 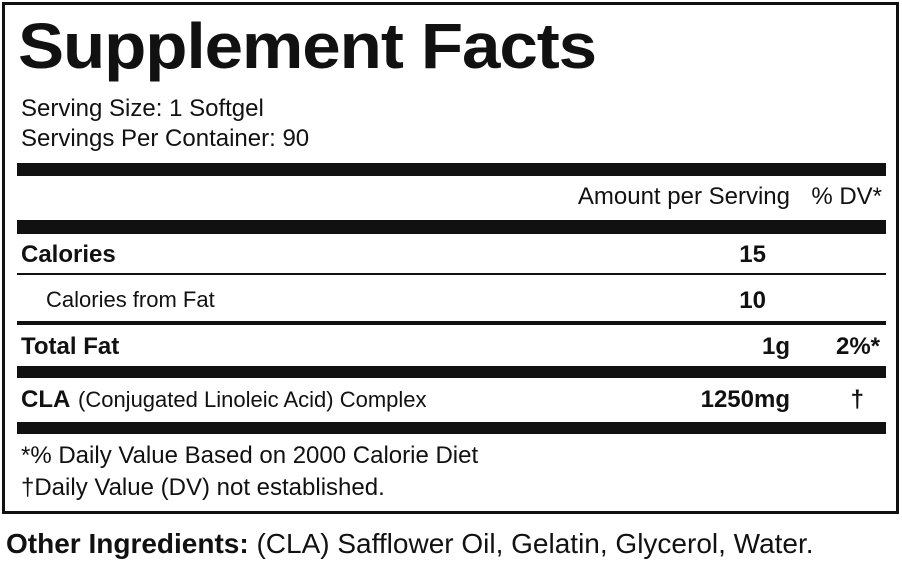 I want to click on row-amount: 1g, so click(x=775, y=346).